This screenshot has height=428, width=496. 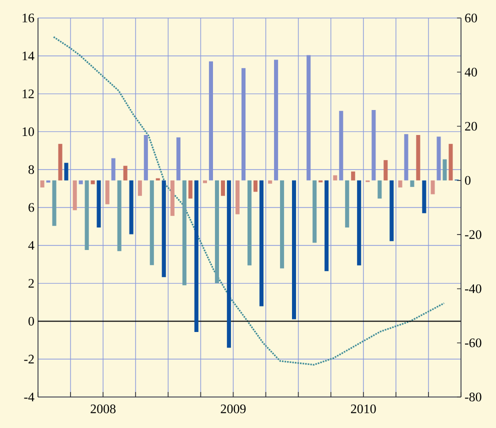 What do you see at coordinates (28, 94) in the screenshot?
I see `y-tick-label: 12` at bounding box center [28, 94].